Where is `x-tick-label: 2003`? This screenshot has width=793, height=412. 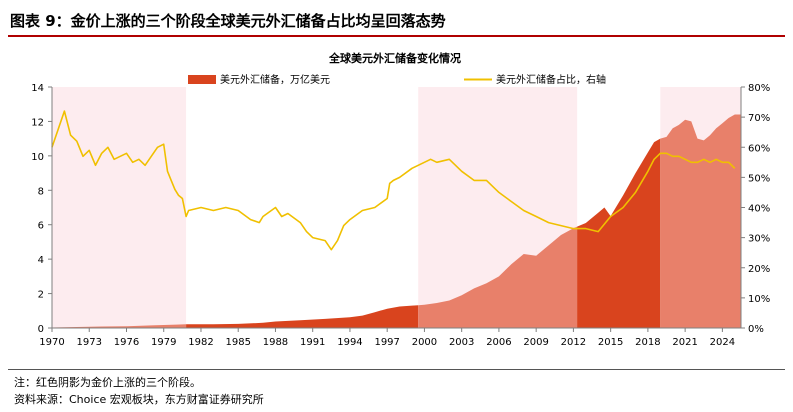 x-tick-label: 2003 is located at coordinates (461, 342).